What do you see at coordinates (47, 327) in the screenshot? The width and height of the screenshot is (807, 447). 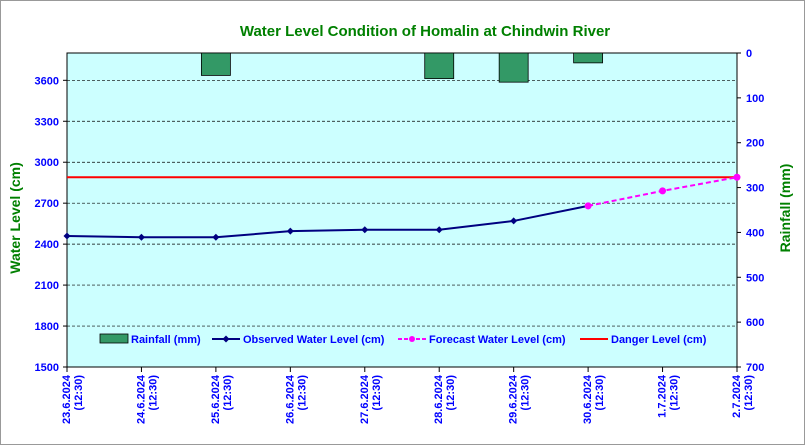 I see `y-tick-label: 1800` at bounding box center [47, 327].